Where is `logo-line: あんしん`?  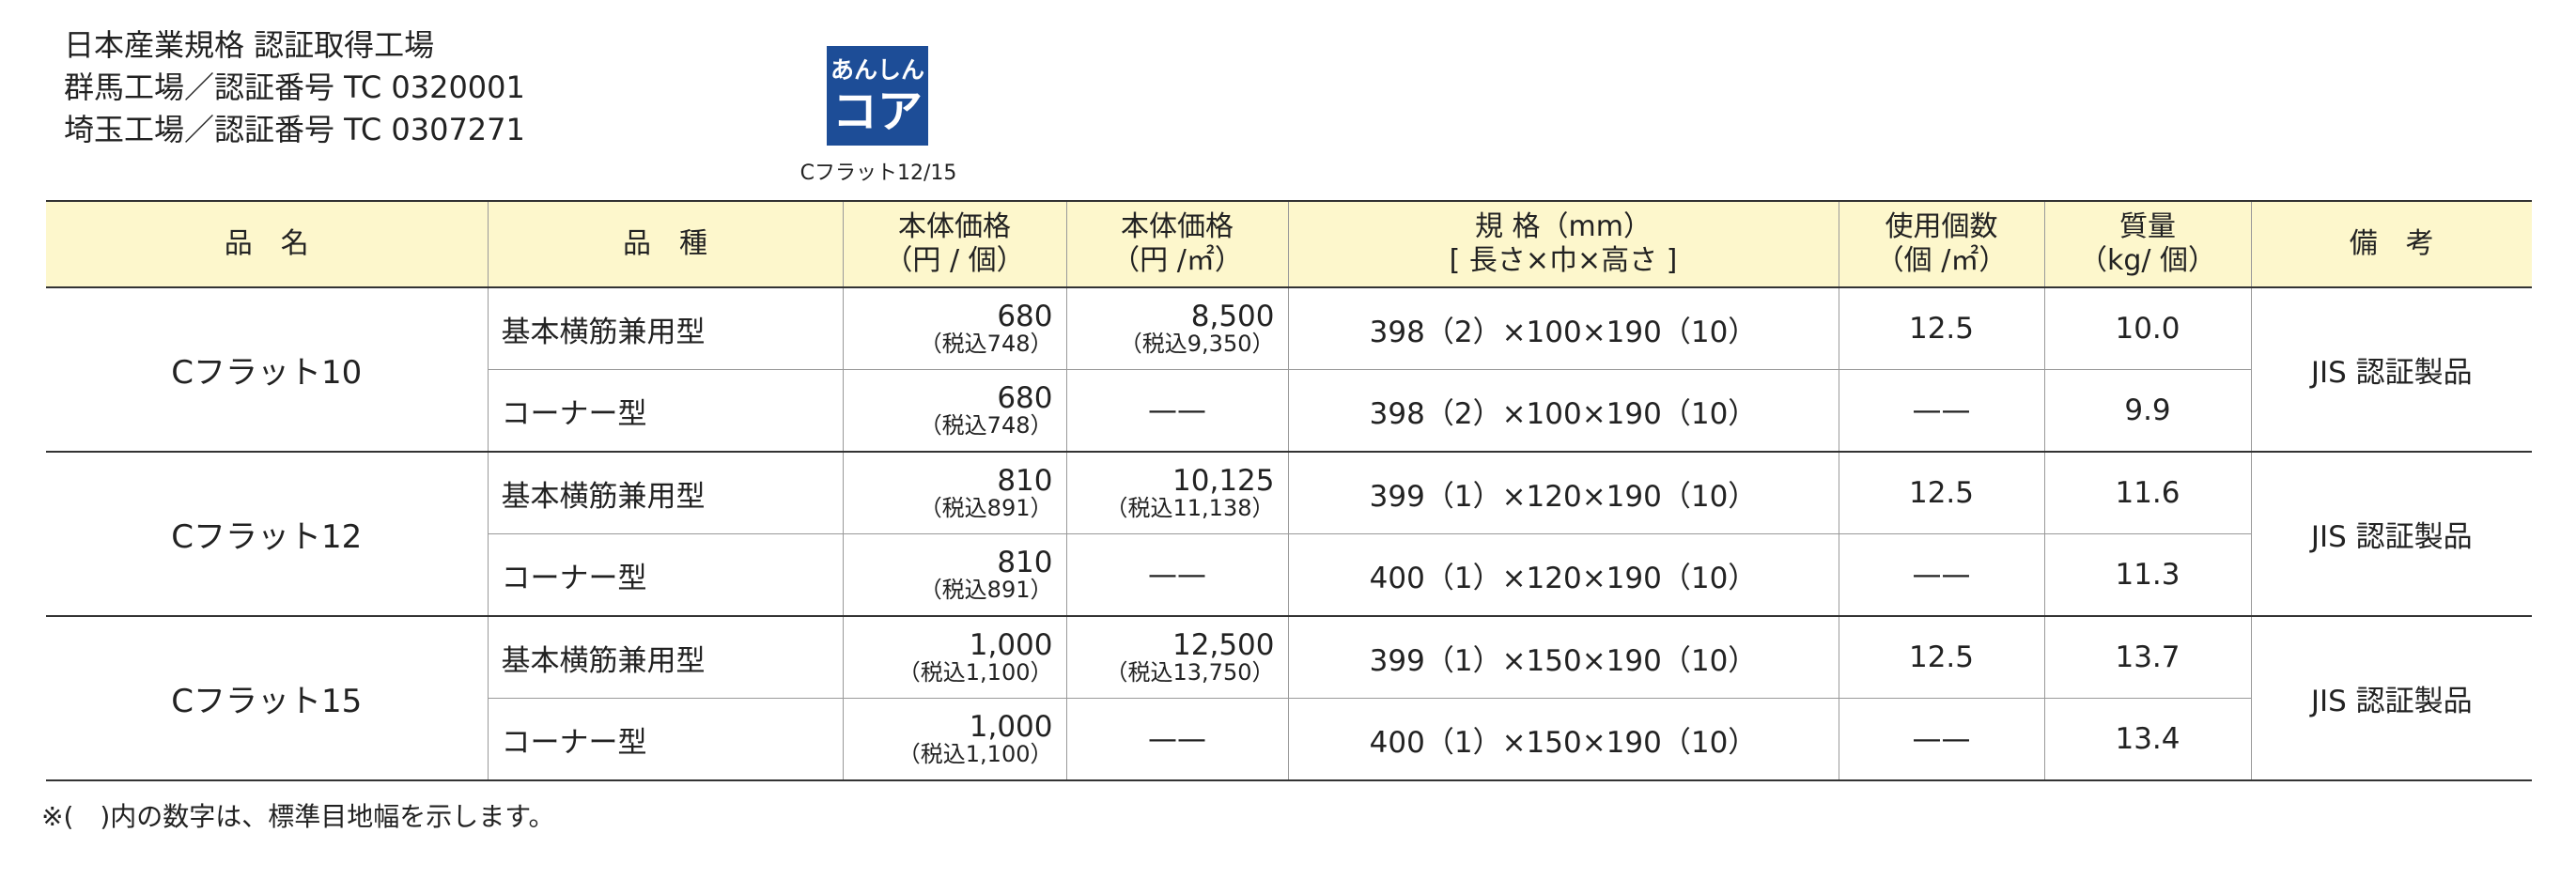 logo-line: あんしん is located at coordinates (877, 70).